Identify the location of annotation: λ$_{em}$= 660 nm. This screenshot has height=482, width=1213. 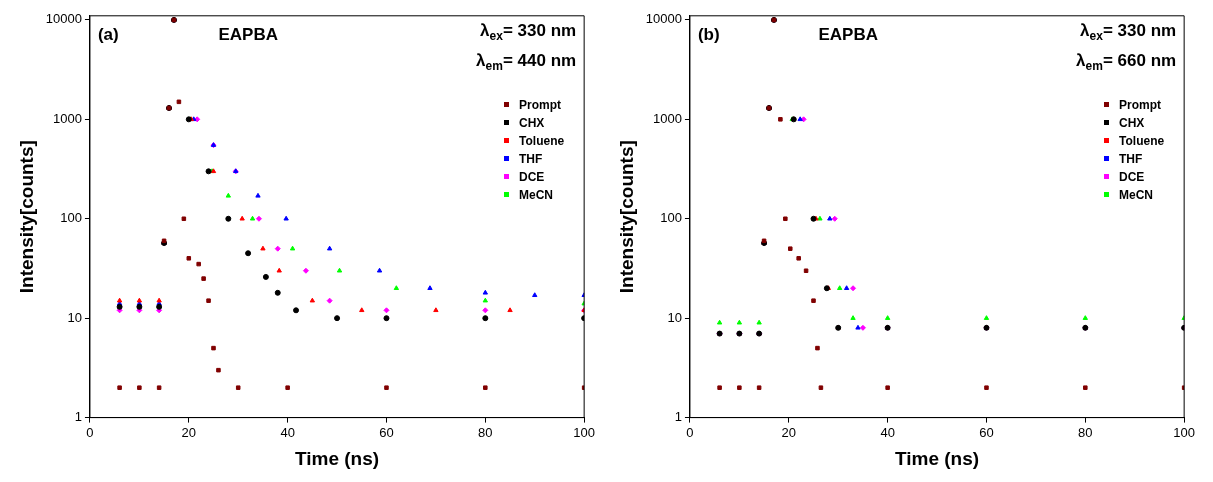
(1126, 62).